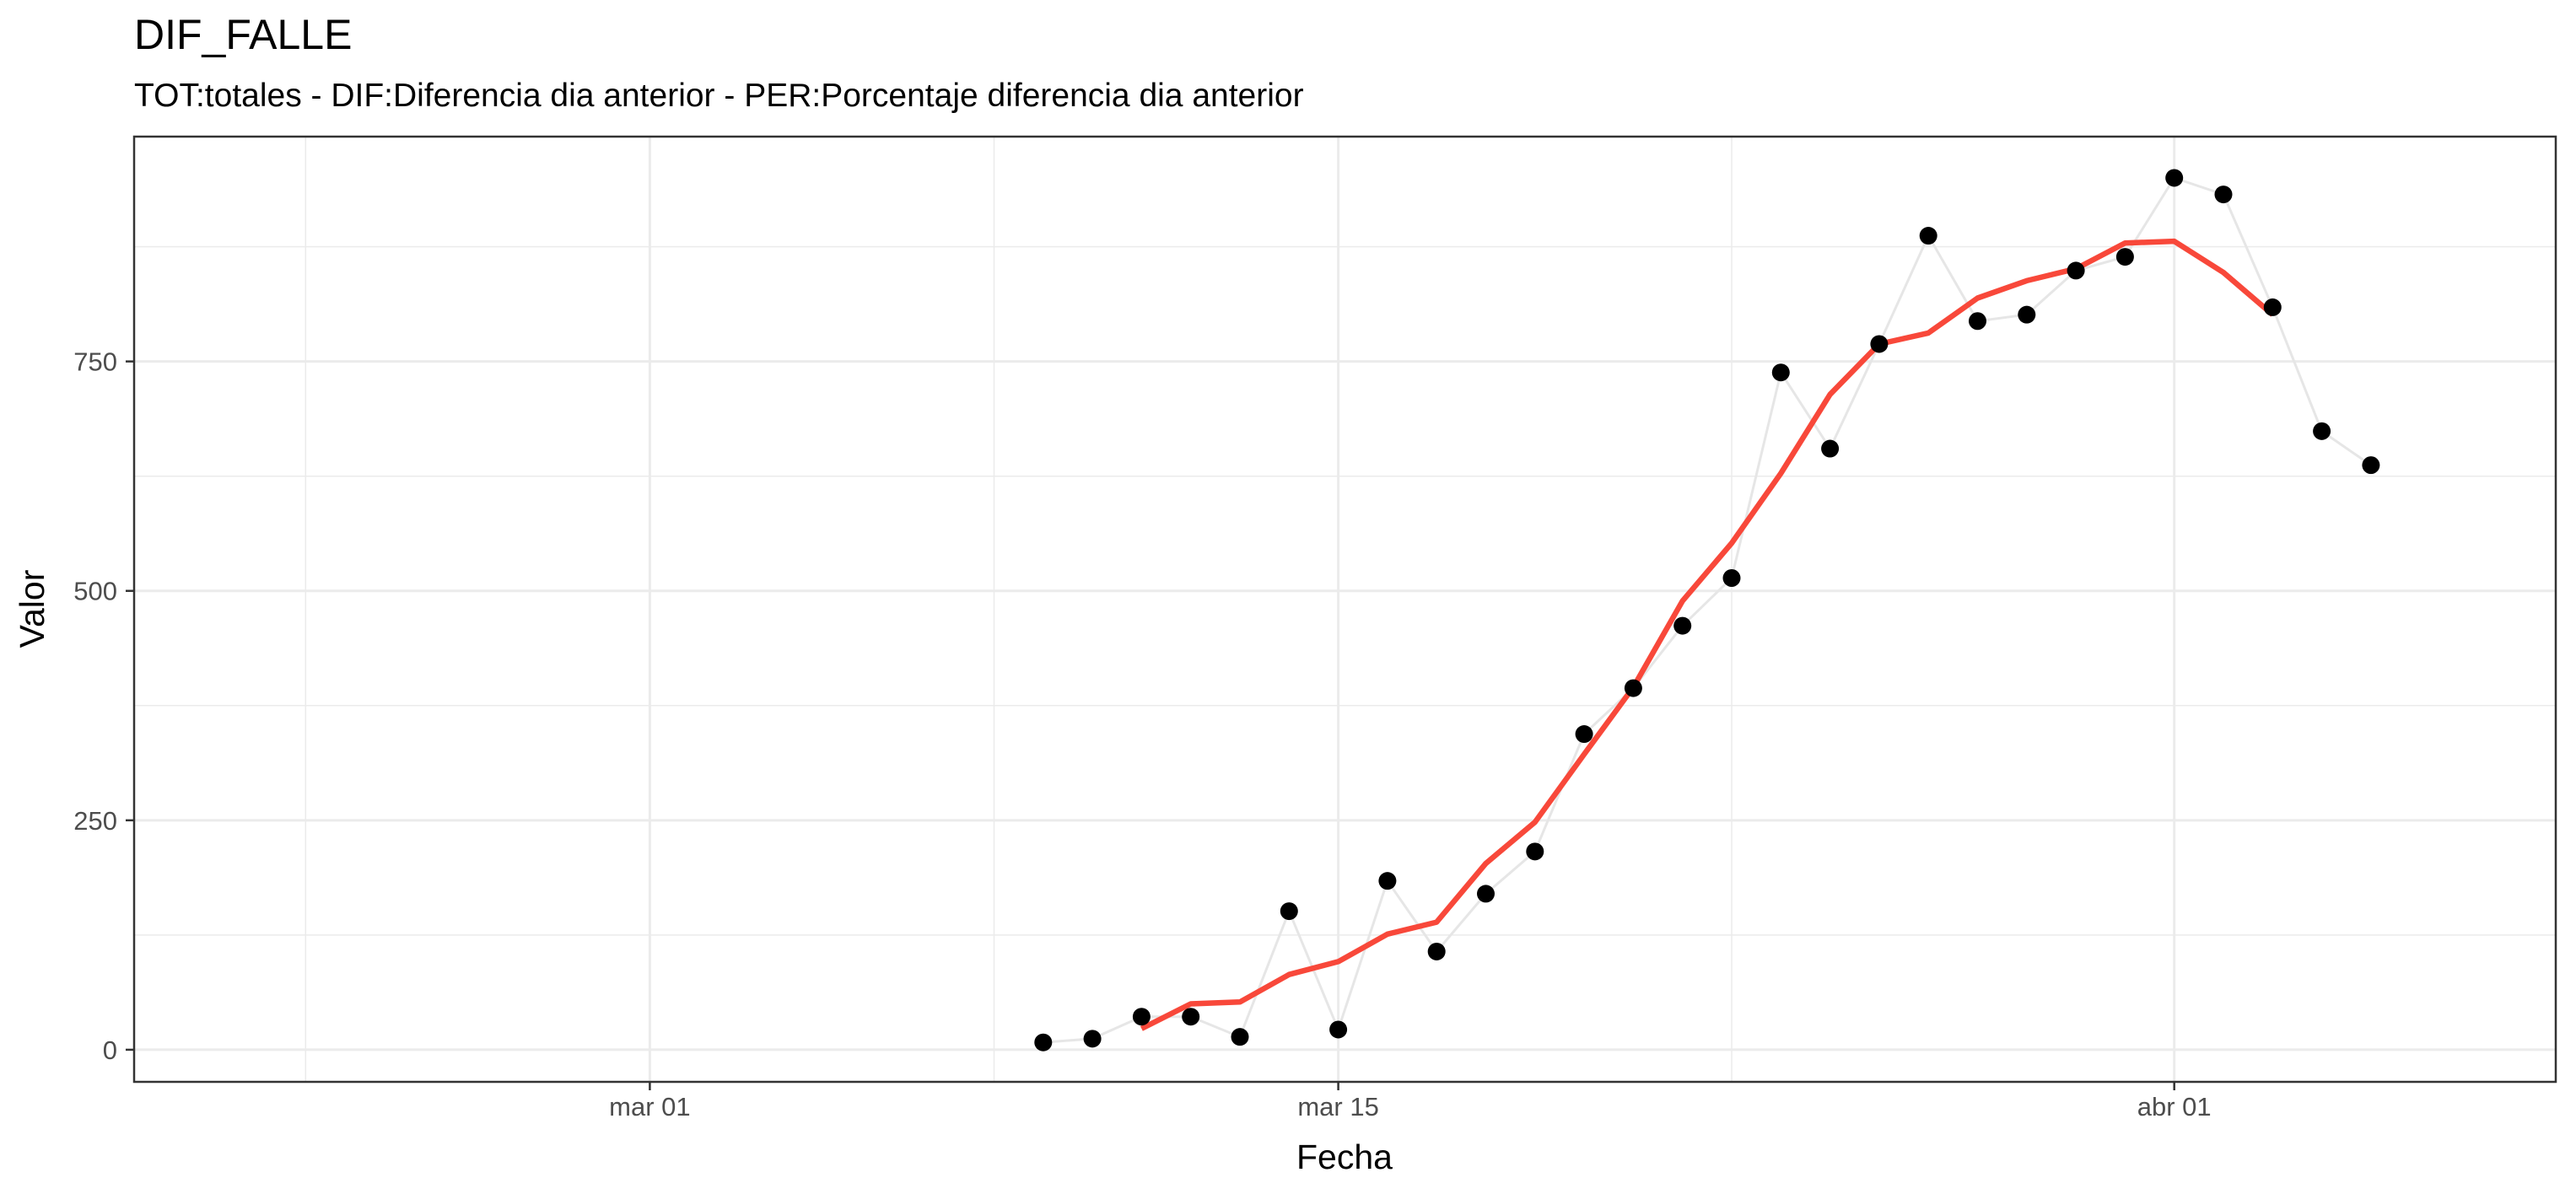 This screenshot has height=1194, width=2576. I want to click on y-axis-title: Valor, so click(32, 609).